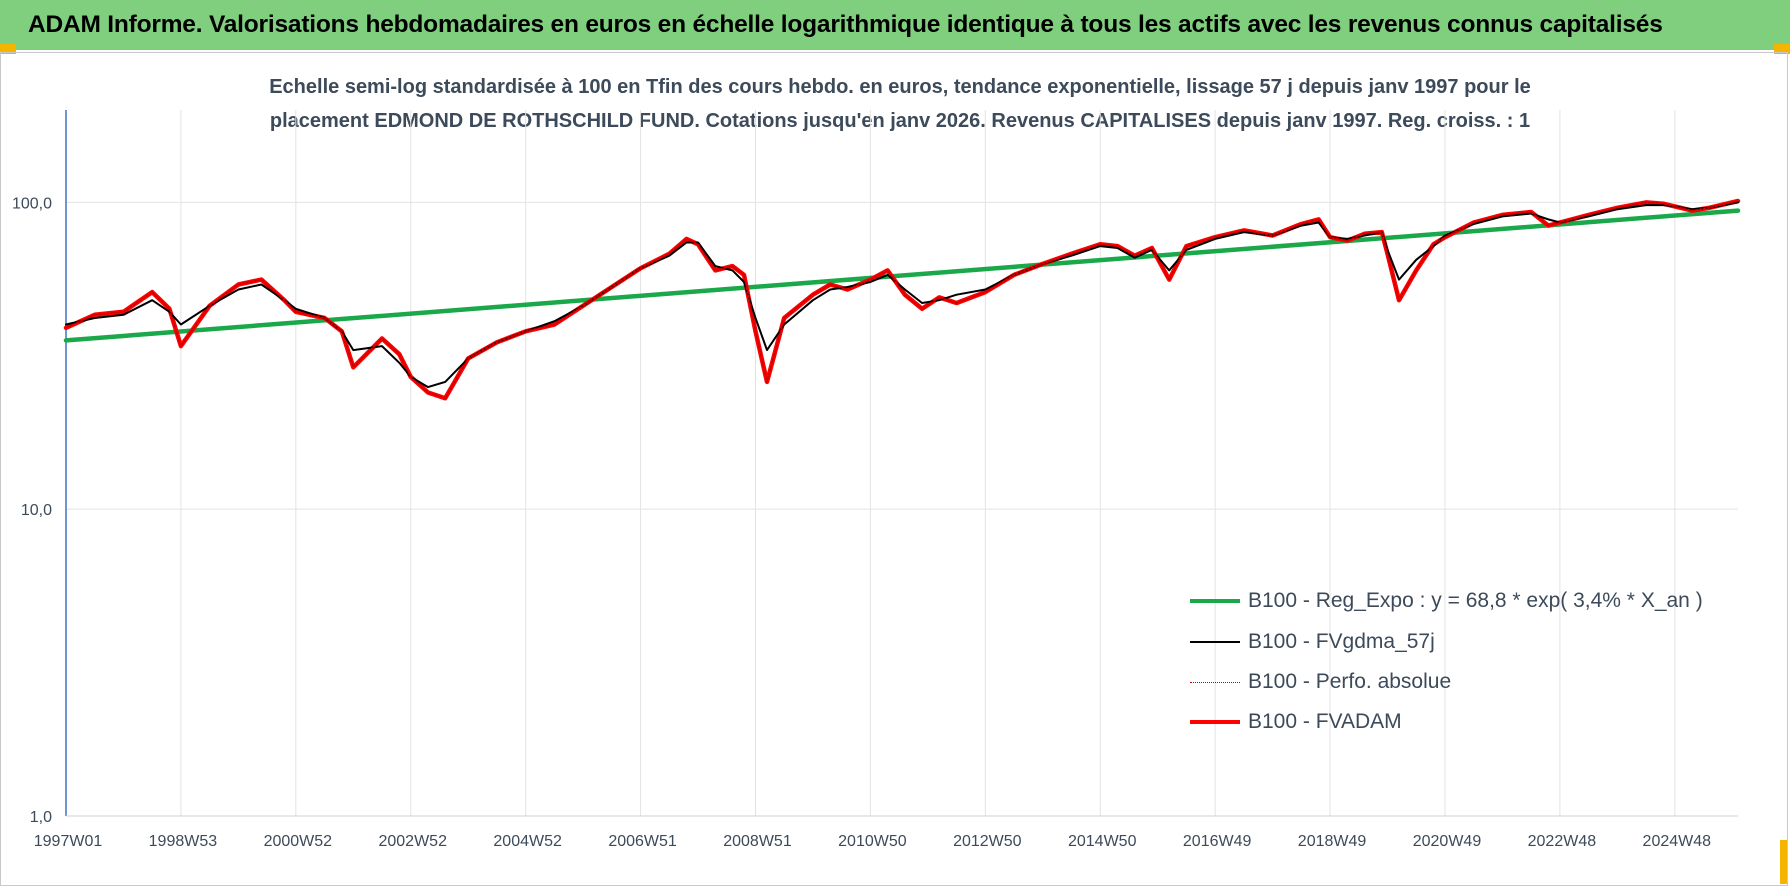 The height and width of the screenshot is (888, 1790). I want to click on legend-item: B100 - FVADAM, so click(1296, 722).